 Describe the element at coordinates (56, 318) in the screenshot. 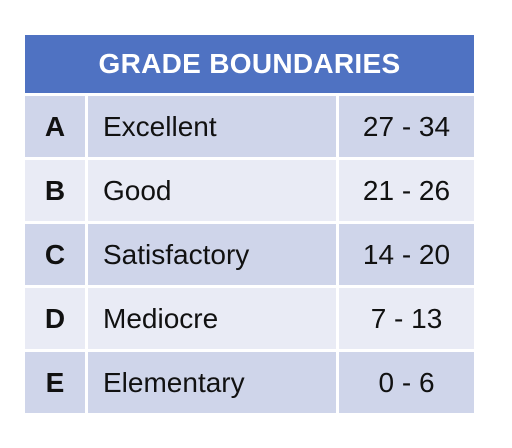

I see `grade-letter: D` at that location.